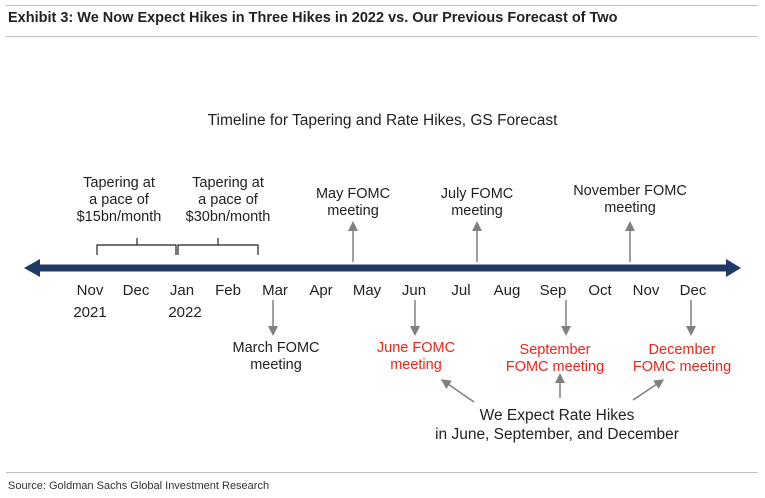 This screenshot has width=765, height=498. Describe the element at coordinates (457, 391) in the screenshot. I see `arrow-note-to-june` at that location.